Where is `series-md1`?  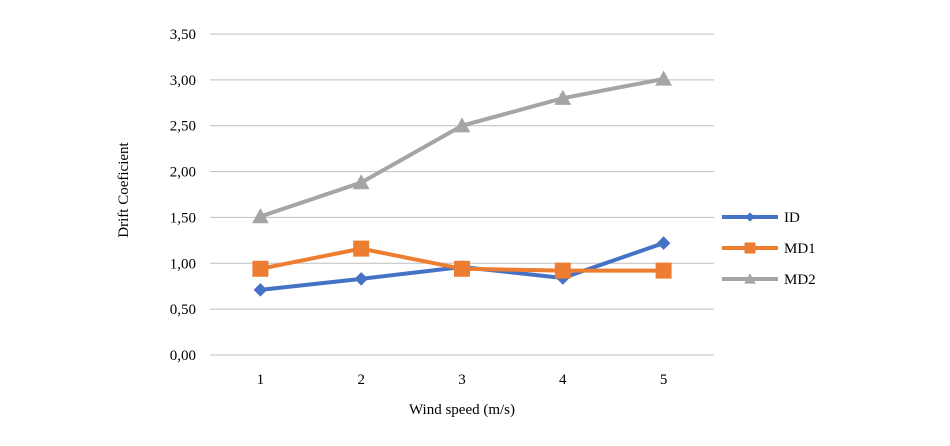 series-md1 is located at coordinates (462, 259).